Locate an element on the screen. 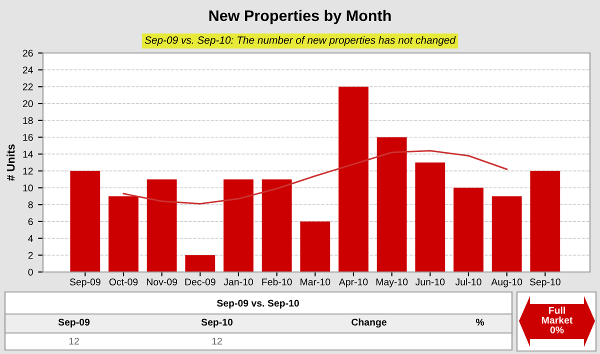 The width and height of the screenshot is (600, 354). x-tick-label: Sep-10 is located at coordinates (545, 283).